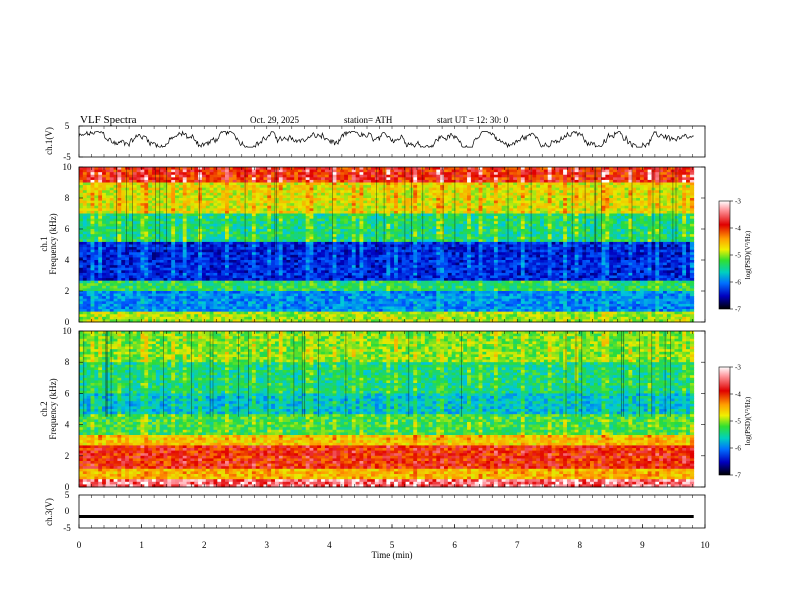  What do you see at coordinates (108, 120) in the screenshot?
I see `figure-title: VLF Spectra` at bounding box center [108, 120].